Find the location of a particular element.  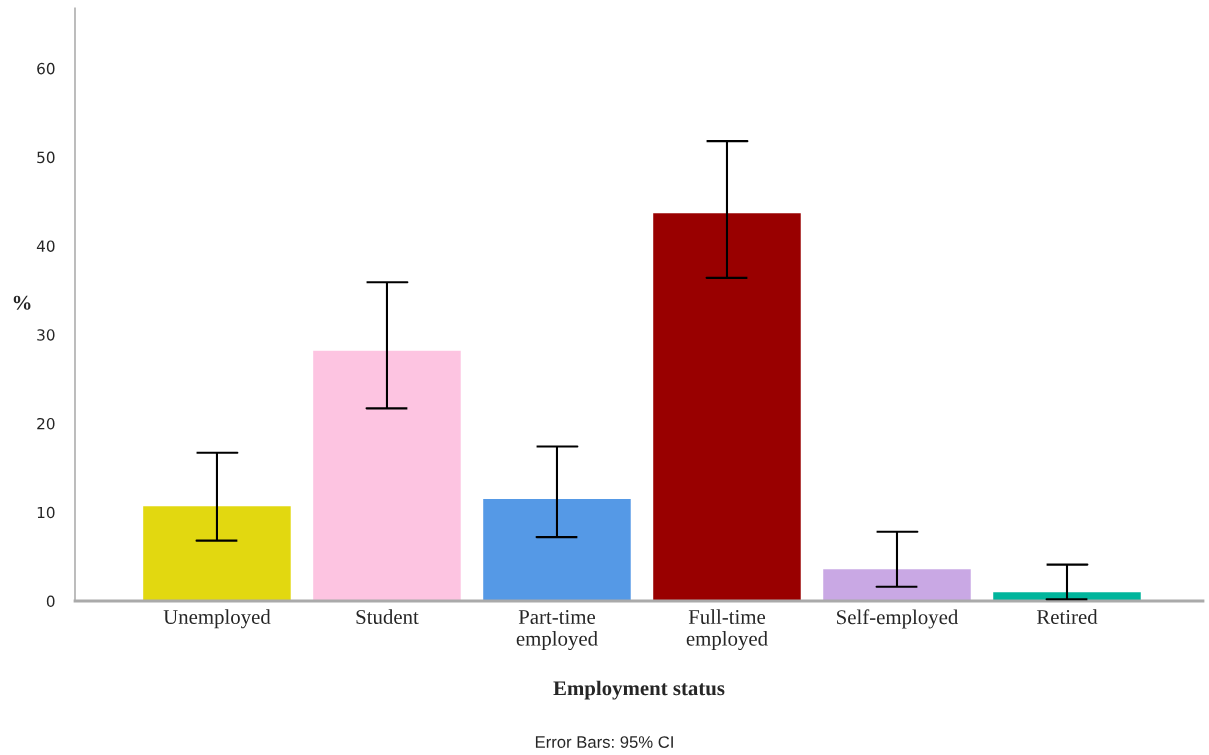

x-tick-label: Student is located at coordinates (387, 616).